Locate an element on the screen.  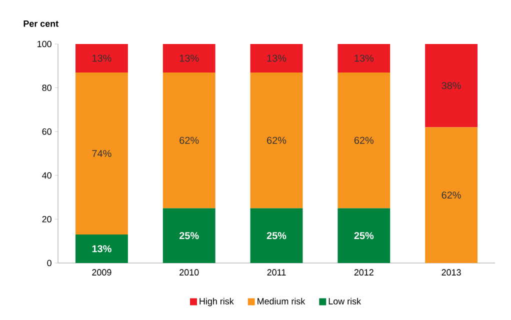
legend-label: Medium risk is located at coordinates (282, 301).